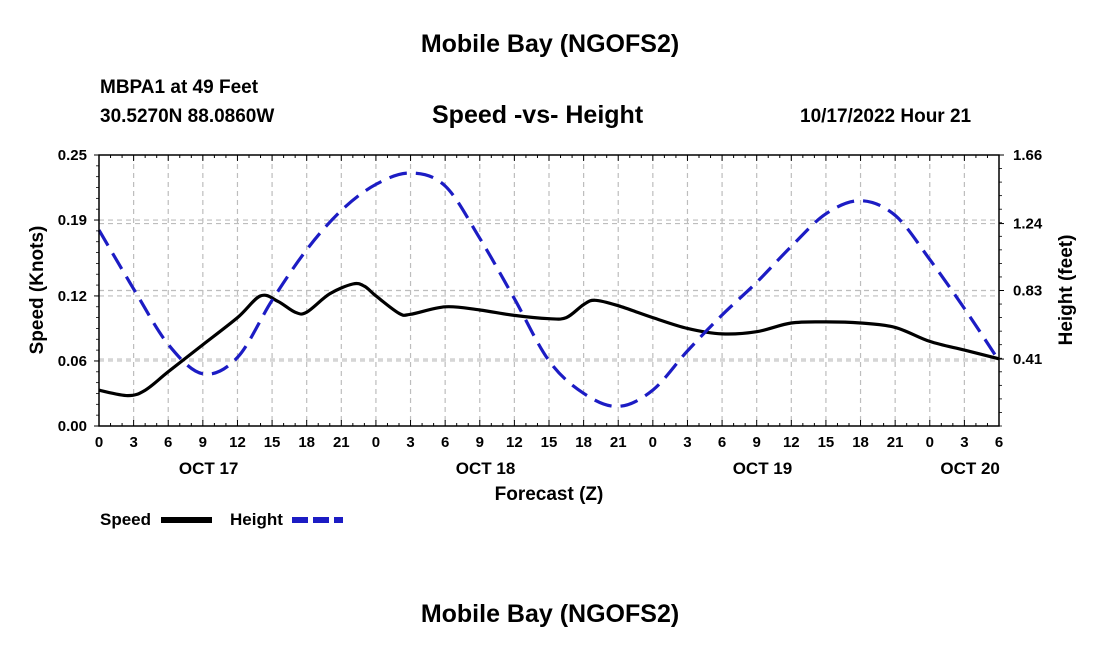  I want to click on bottom-title: Mobile Bay (NGOFS2), so click(550, 614).